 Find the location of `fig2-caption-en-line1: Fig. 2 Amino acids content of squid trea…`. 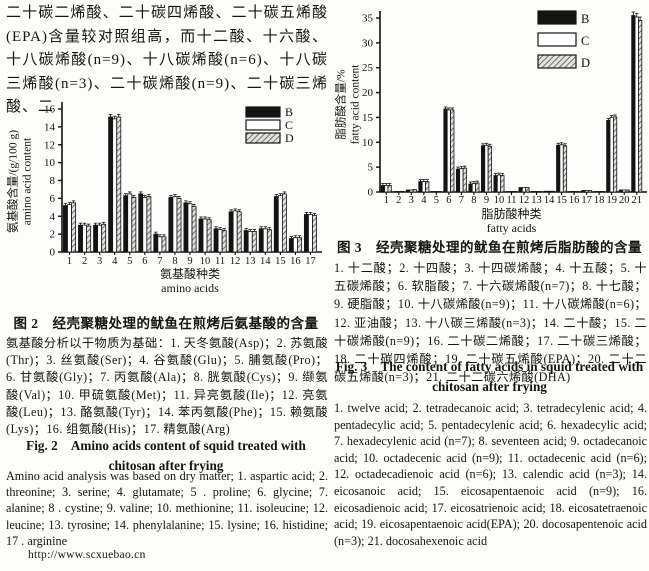

fig2-caption-en-line1: Fig. 2 Amino acids content of squid trea… is located at coordinates (166, 445).